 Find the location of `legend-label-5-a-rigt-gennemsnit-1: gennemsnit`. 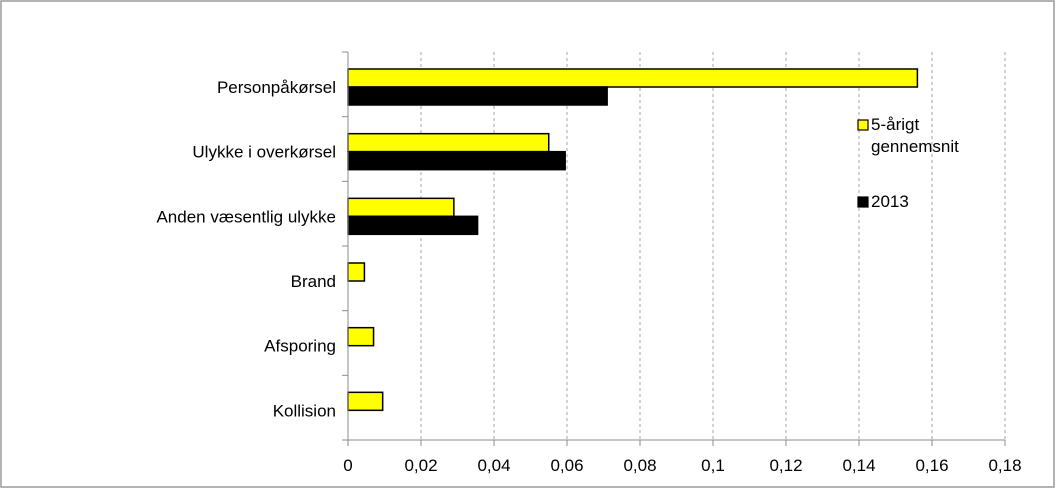

legend-label-5-a-rigt-gennemsnit-1: gennemsnit is located at coordinates (915, 146).